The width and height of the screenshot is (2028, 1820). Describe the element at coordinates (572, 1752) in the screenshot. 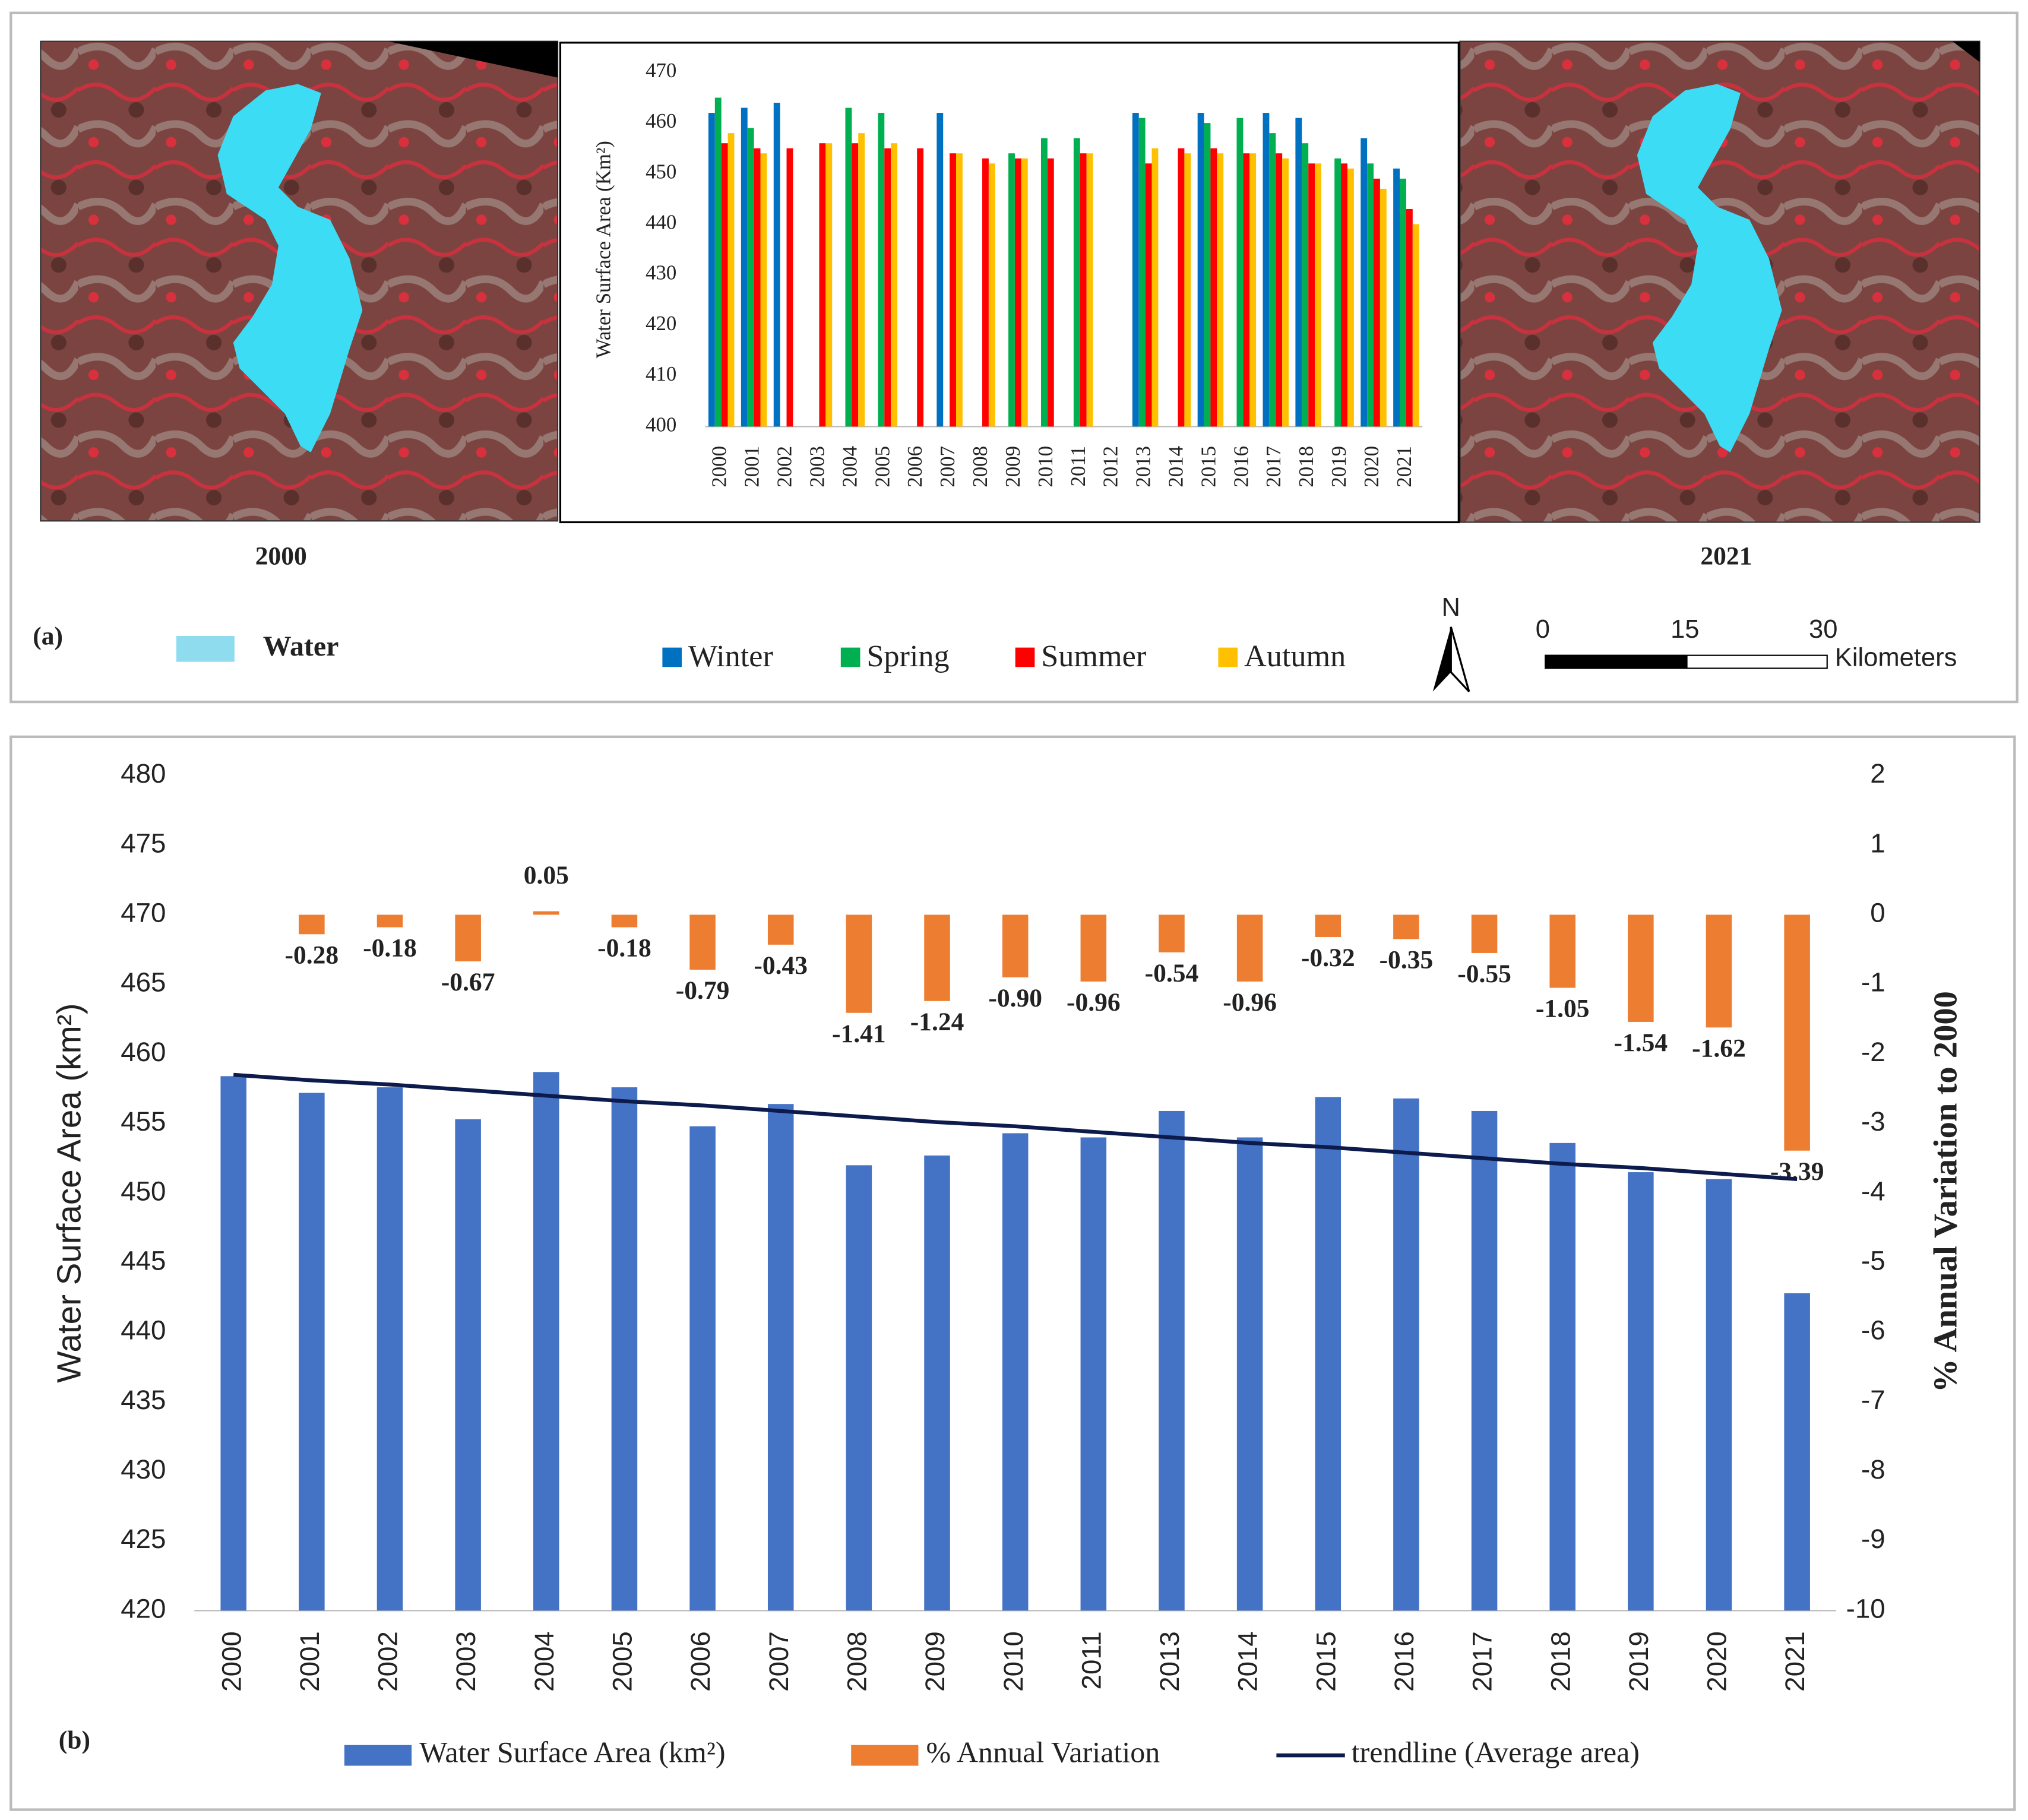

I see `legend-label: Water Surface Area (km²)` at that location.